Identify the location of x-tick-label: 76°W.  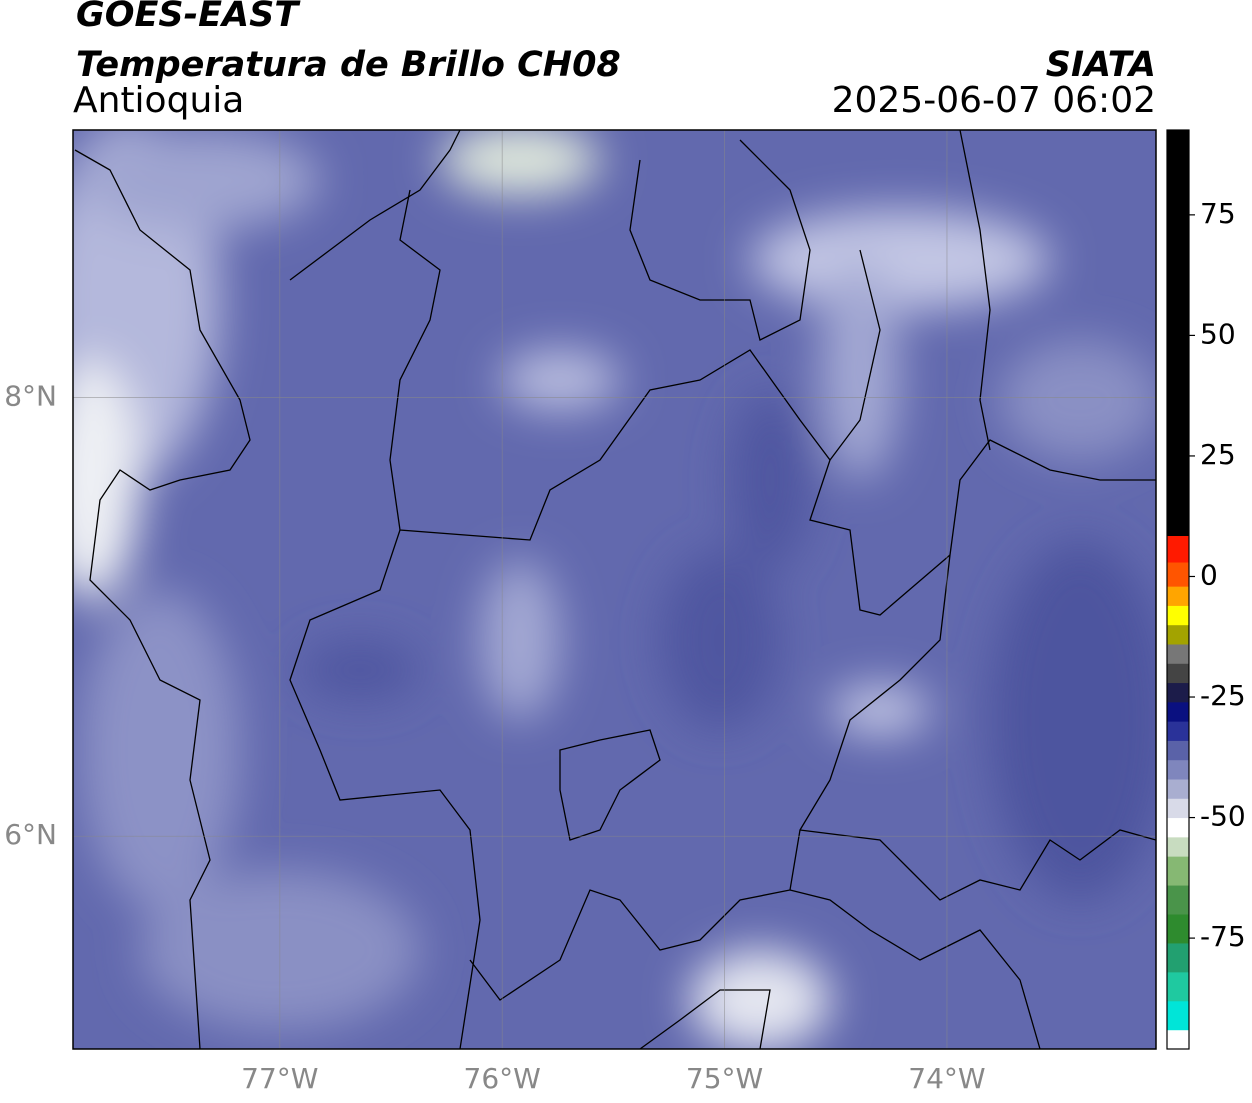
(502, 1078).